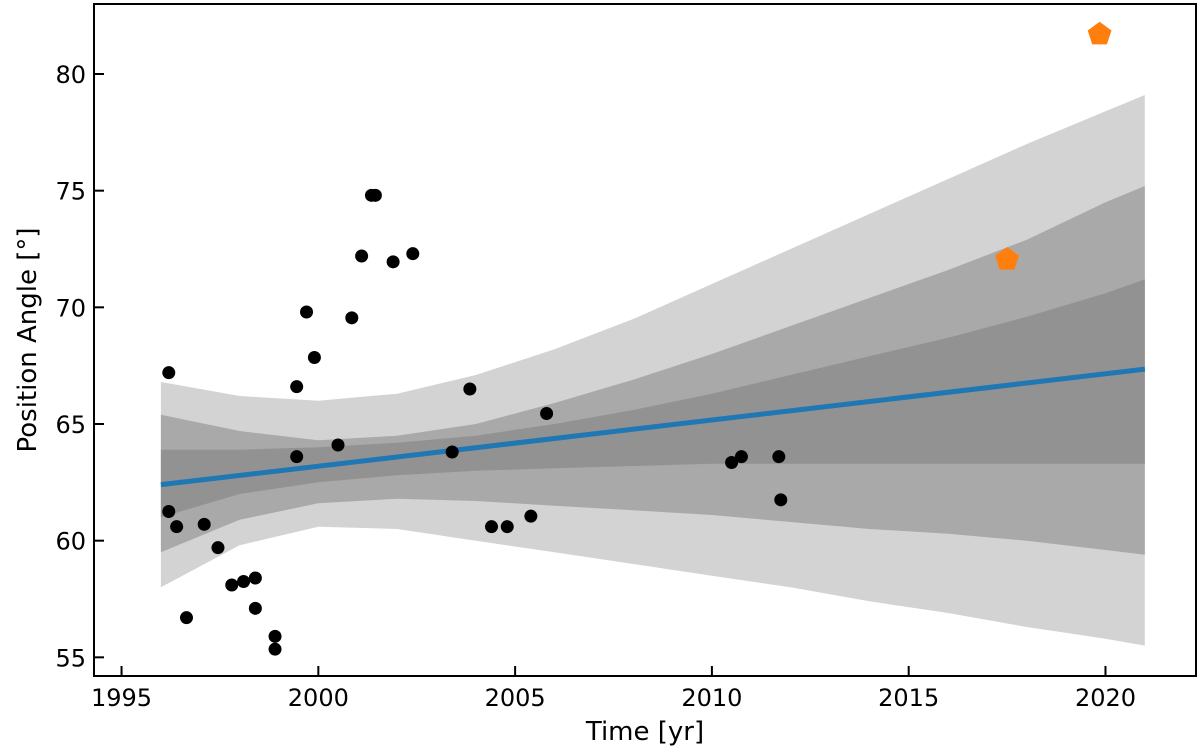 This screenshot has width=1200, height=752. What do you see at coordinates (1105, 698) in the screenshot?
I see `x-tick-label: 2020` at bounding box center [1105, 698].